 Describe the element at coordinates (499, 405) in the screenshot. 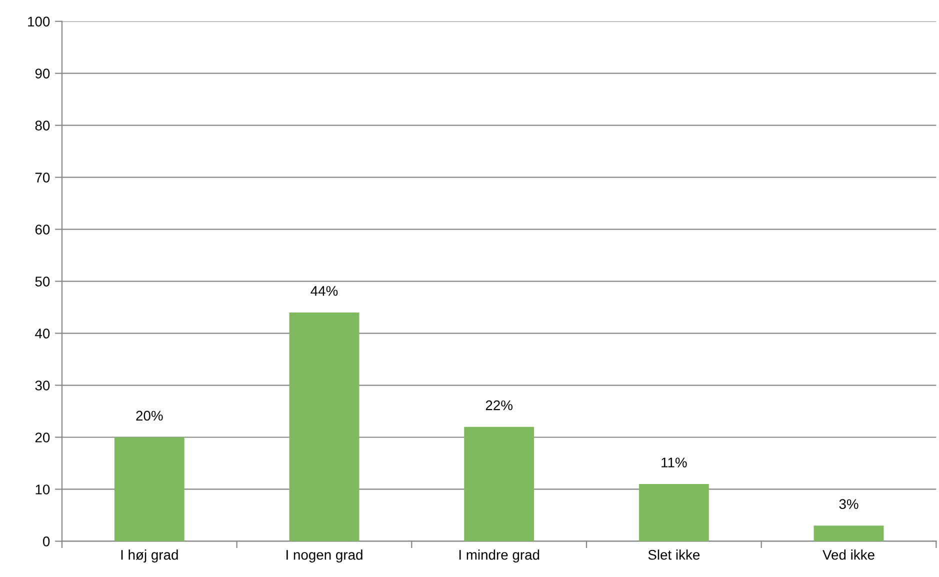

I see `data-label: 22%` at that location.